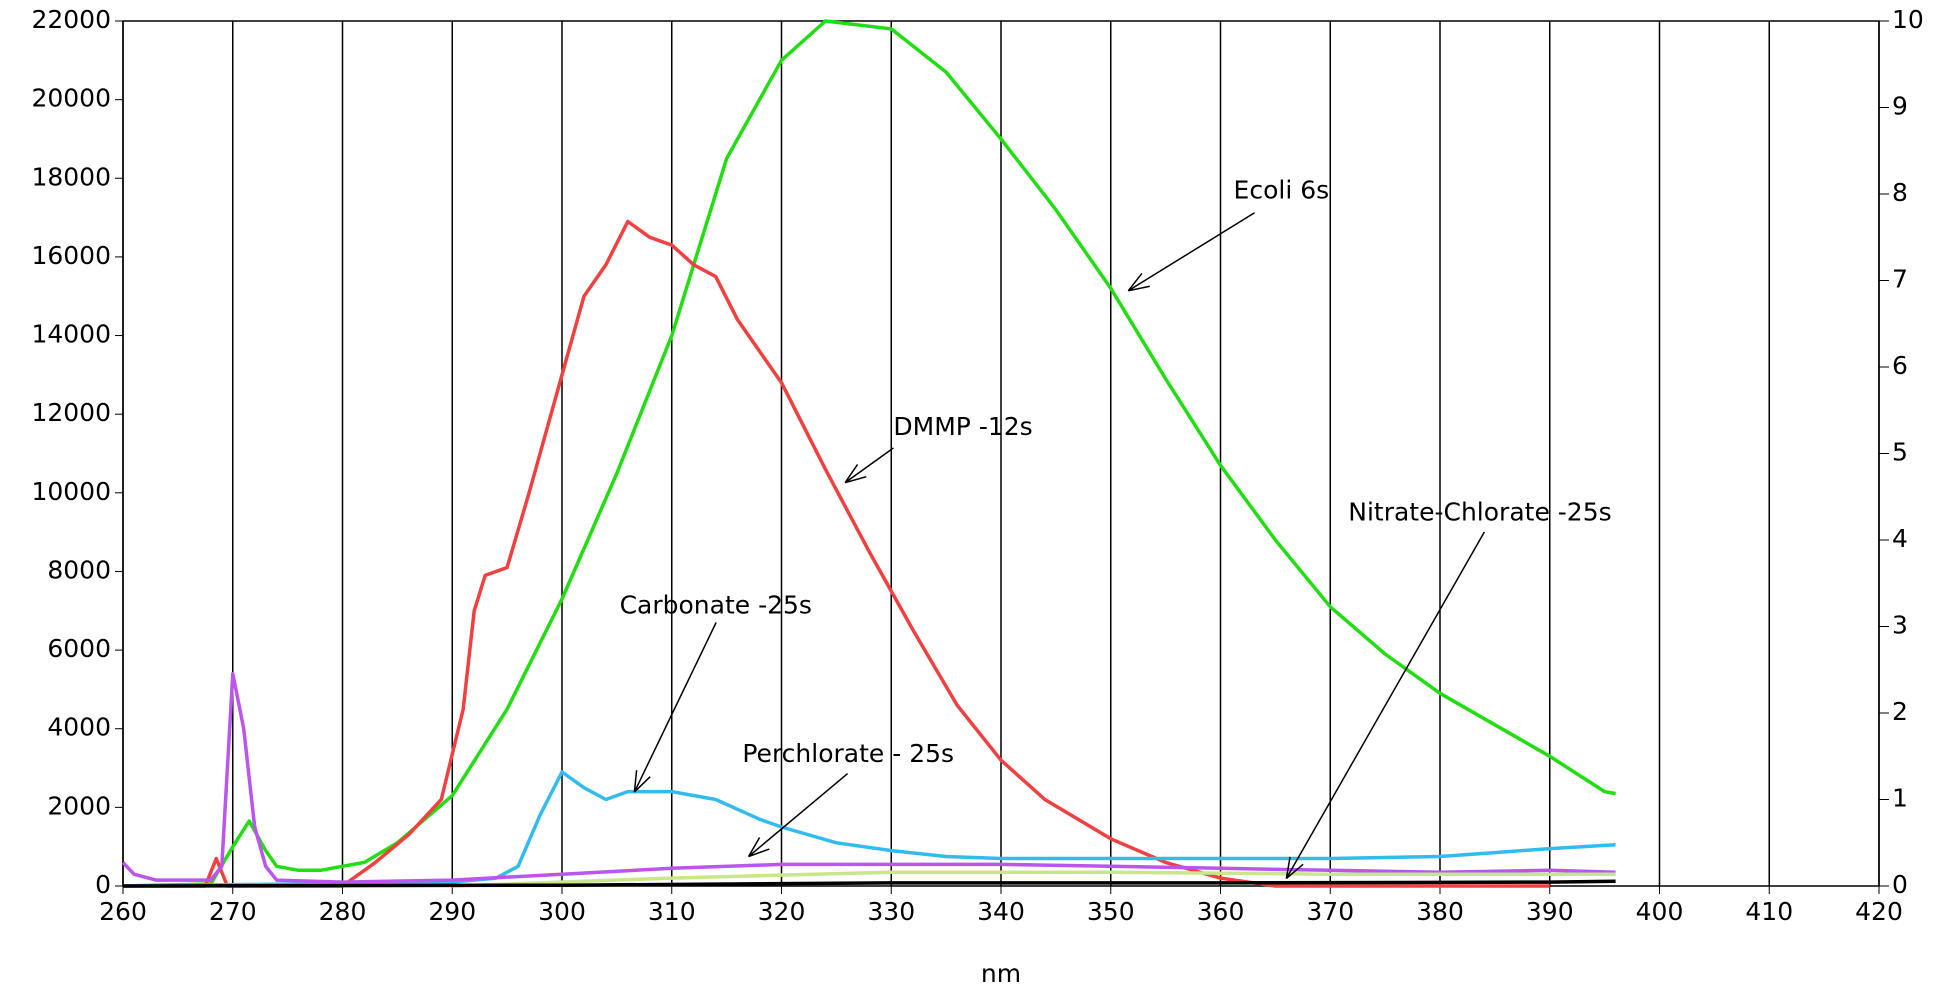 This screenshot has width=1941, height=990. Describe the element at coordinates (1900, 625) in the screenshot. I see `y2-tick-label: 3` at that location.